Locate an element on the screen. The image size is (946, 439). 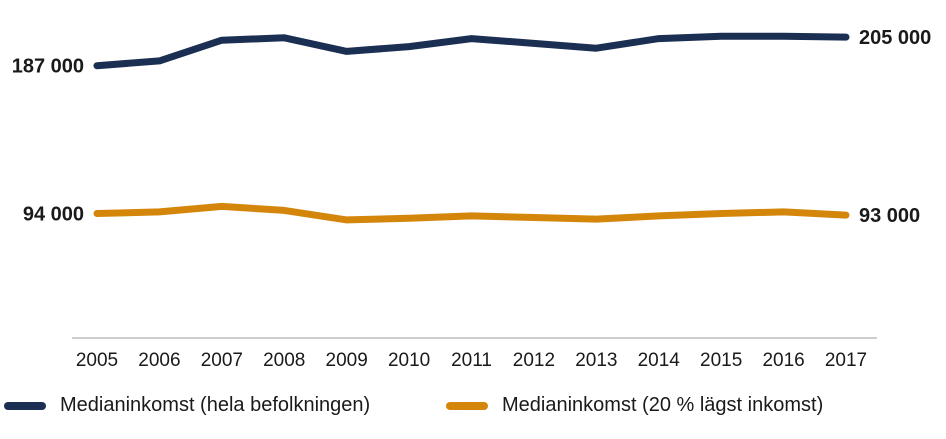
x-tick-label: 2010 is located at coordinates (409, 360).